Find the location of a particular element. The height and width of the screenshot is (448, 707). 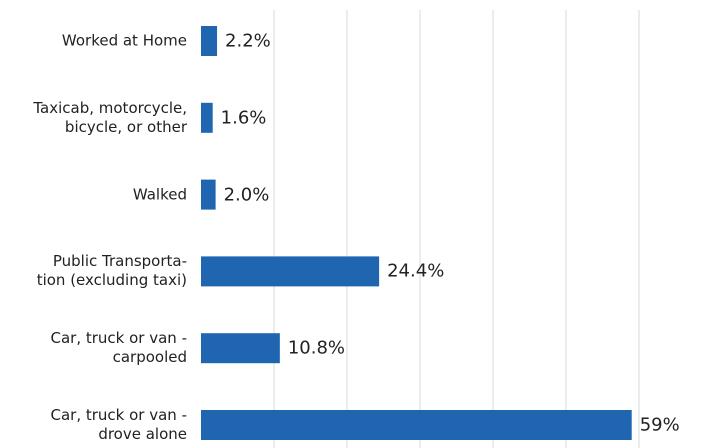

value-label: 24.4% is located at coordinates (416, 271).